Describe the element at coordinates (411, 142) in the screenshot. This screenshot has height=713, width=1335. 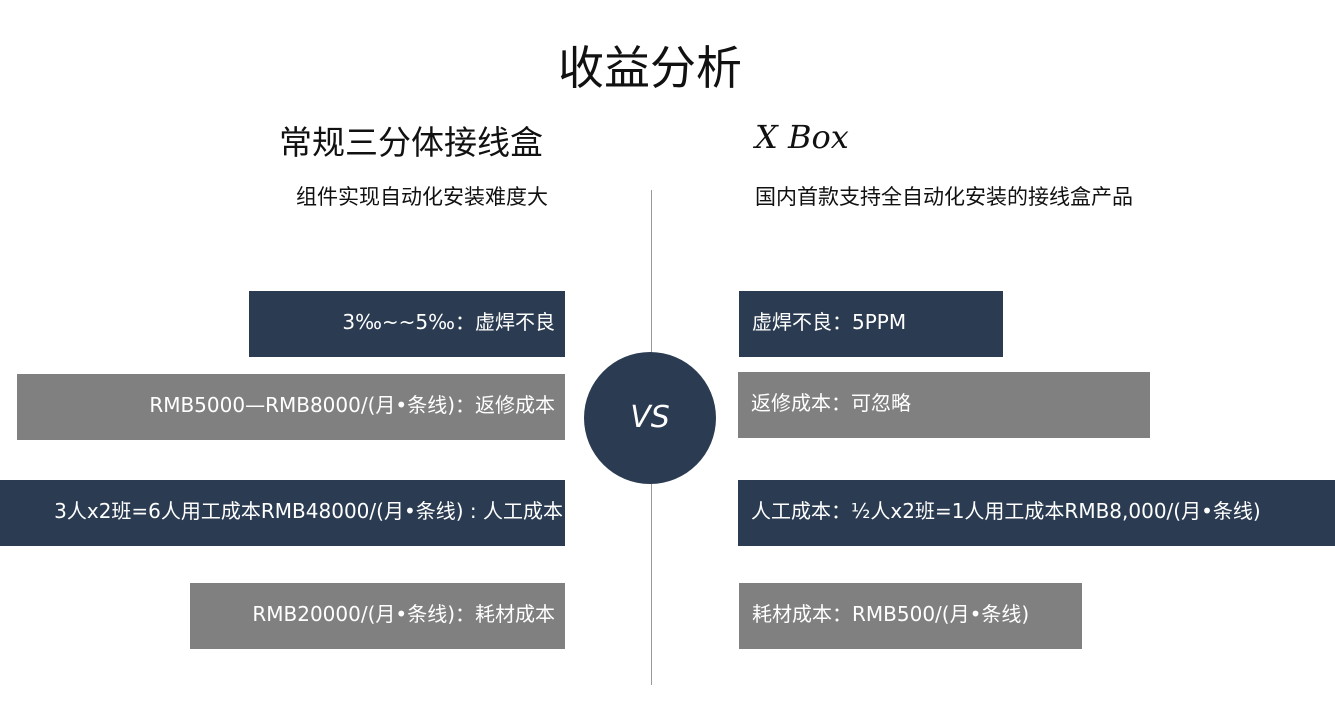
I see `left-heading: 常规三分体接线盒` at that location.